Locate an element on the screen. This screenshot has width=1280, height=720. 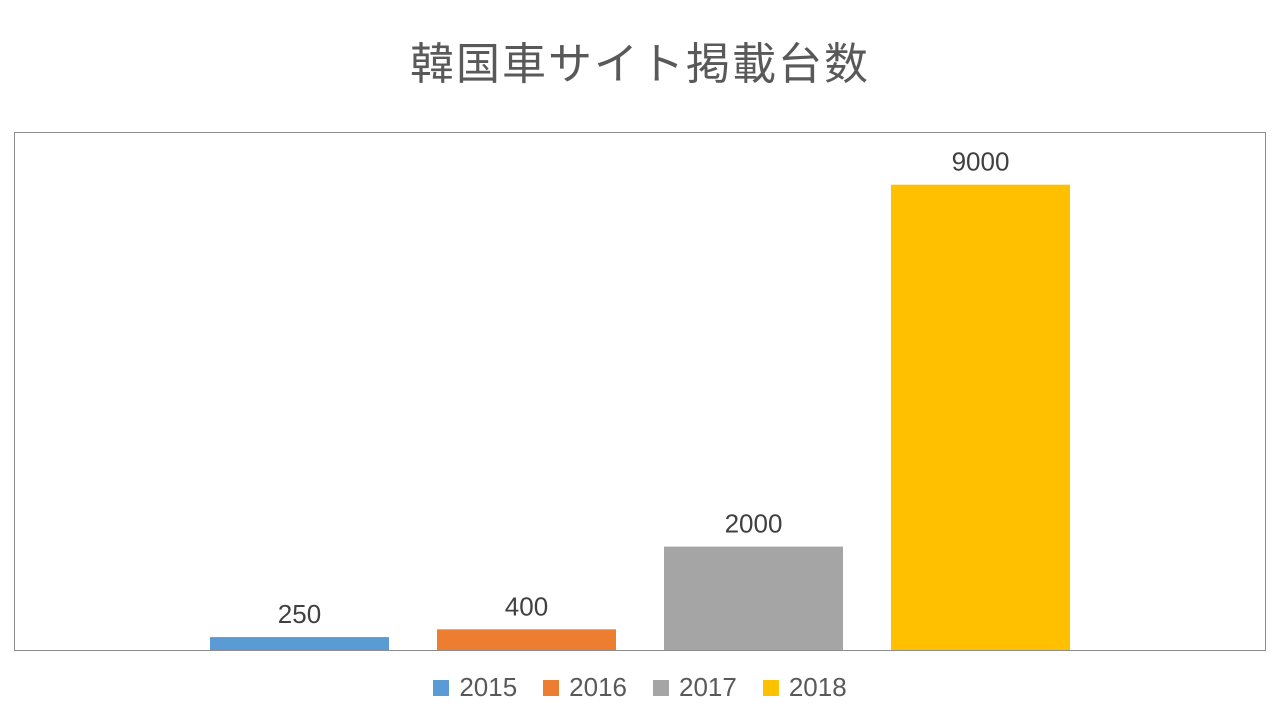
bar-2017 is located at coordinates (753, 598).